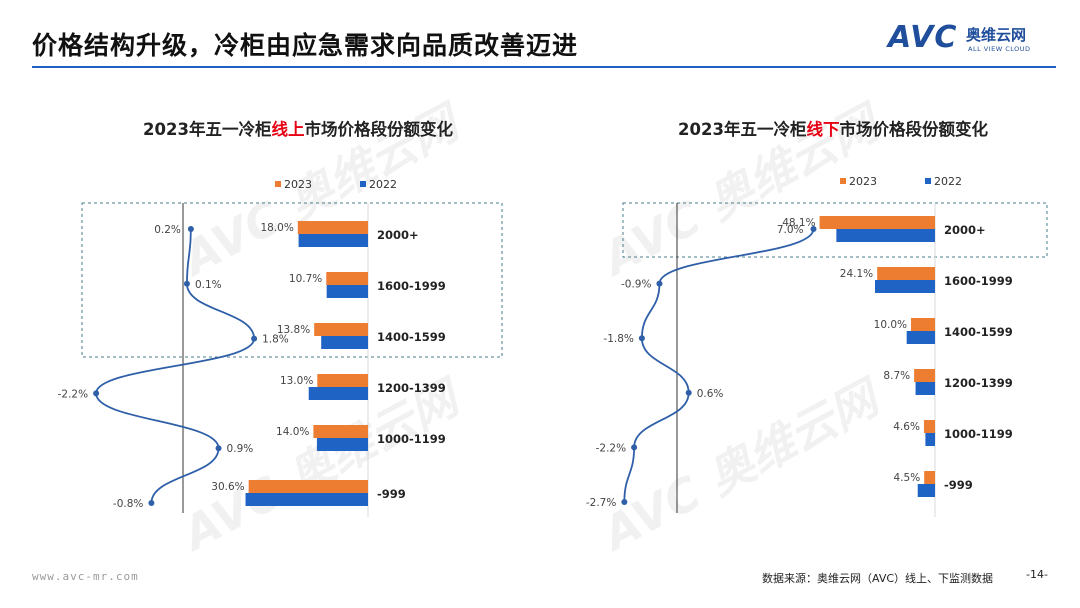 This screenshot has height=608, width=1080. What do you see at coordinates (906, 427) in the screenshot?
I see `bar-value-label: 4.6%` at bounding box center [906, 427].